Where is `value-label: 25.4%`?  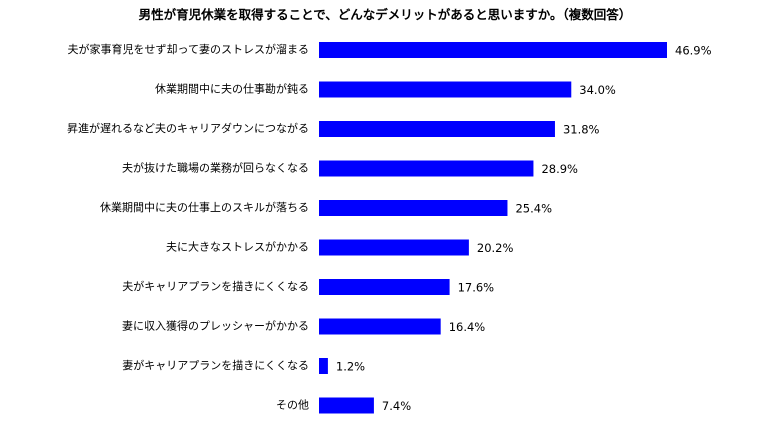 value-label: 25.4% is located at coordinates (533, 209).